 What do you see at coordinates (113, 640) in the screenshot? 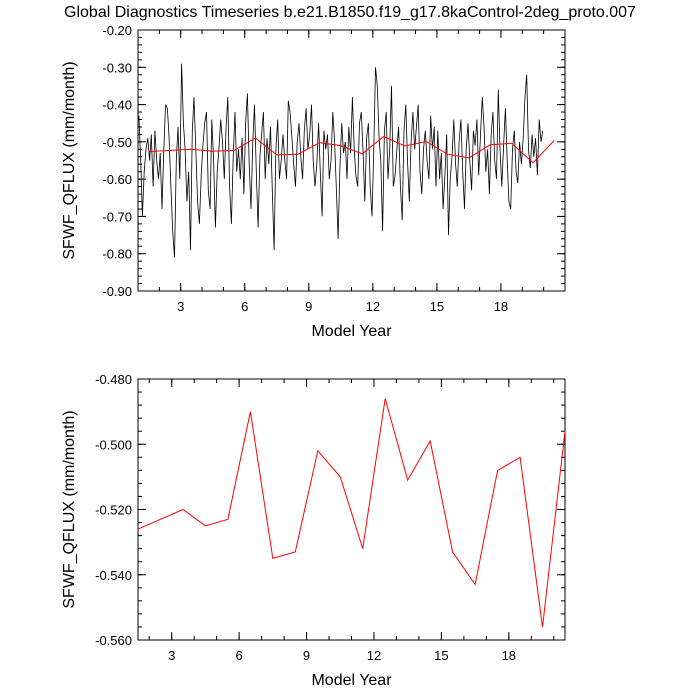
I see `y-tick-label: -0.560` at bounding box center [113, 640].